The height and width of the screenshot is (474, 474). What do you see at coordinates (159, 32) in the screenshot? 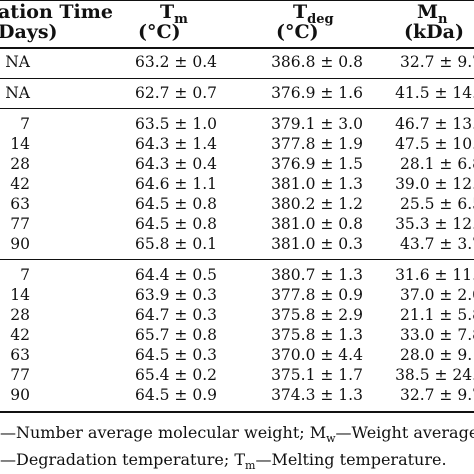
I see `header-tm-unit: (°C)` at bounding box center [159, 32].